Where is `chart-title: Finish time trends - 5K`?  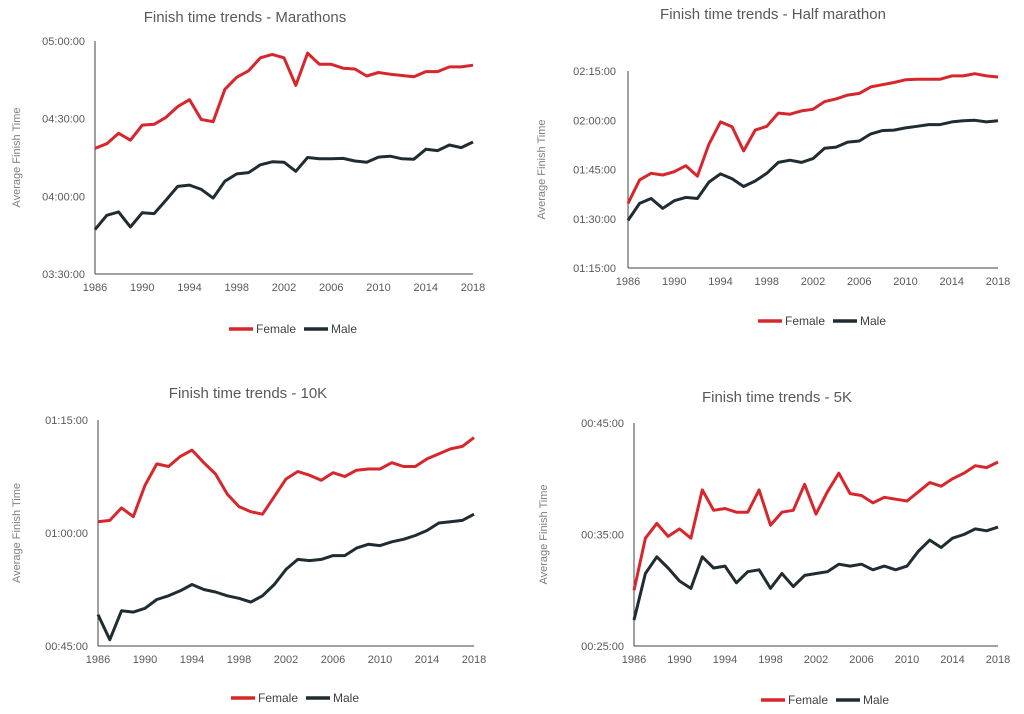 chart-title: Finish time trends - 5K is located at coordinates (777, 397).